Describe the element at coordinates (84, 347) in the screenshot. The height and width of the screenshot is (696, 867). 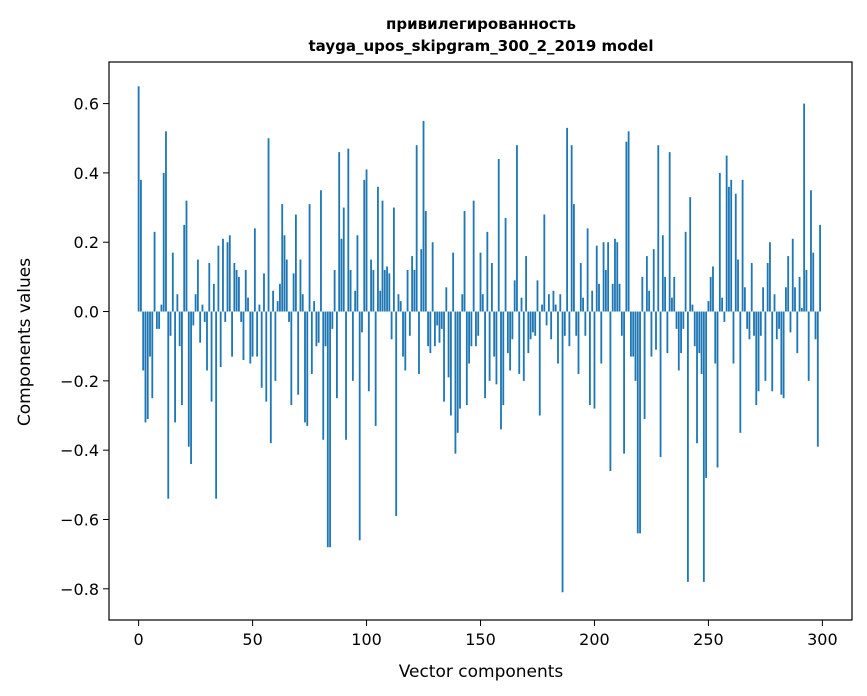
I see `y-axis-ticks: −0.8 −0.6 −0.4 −0.2 0.0 0.2 0.4 0.6` at that location.